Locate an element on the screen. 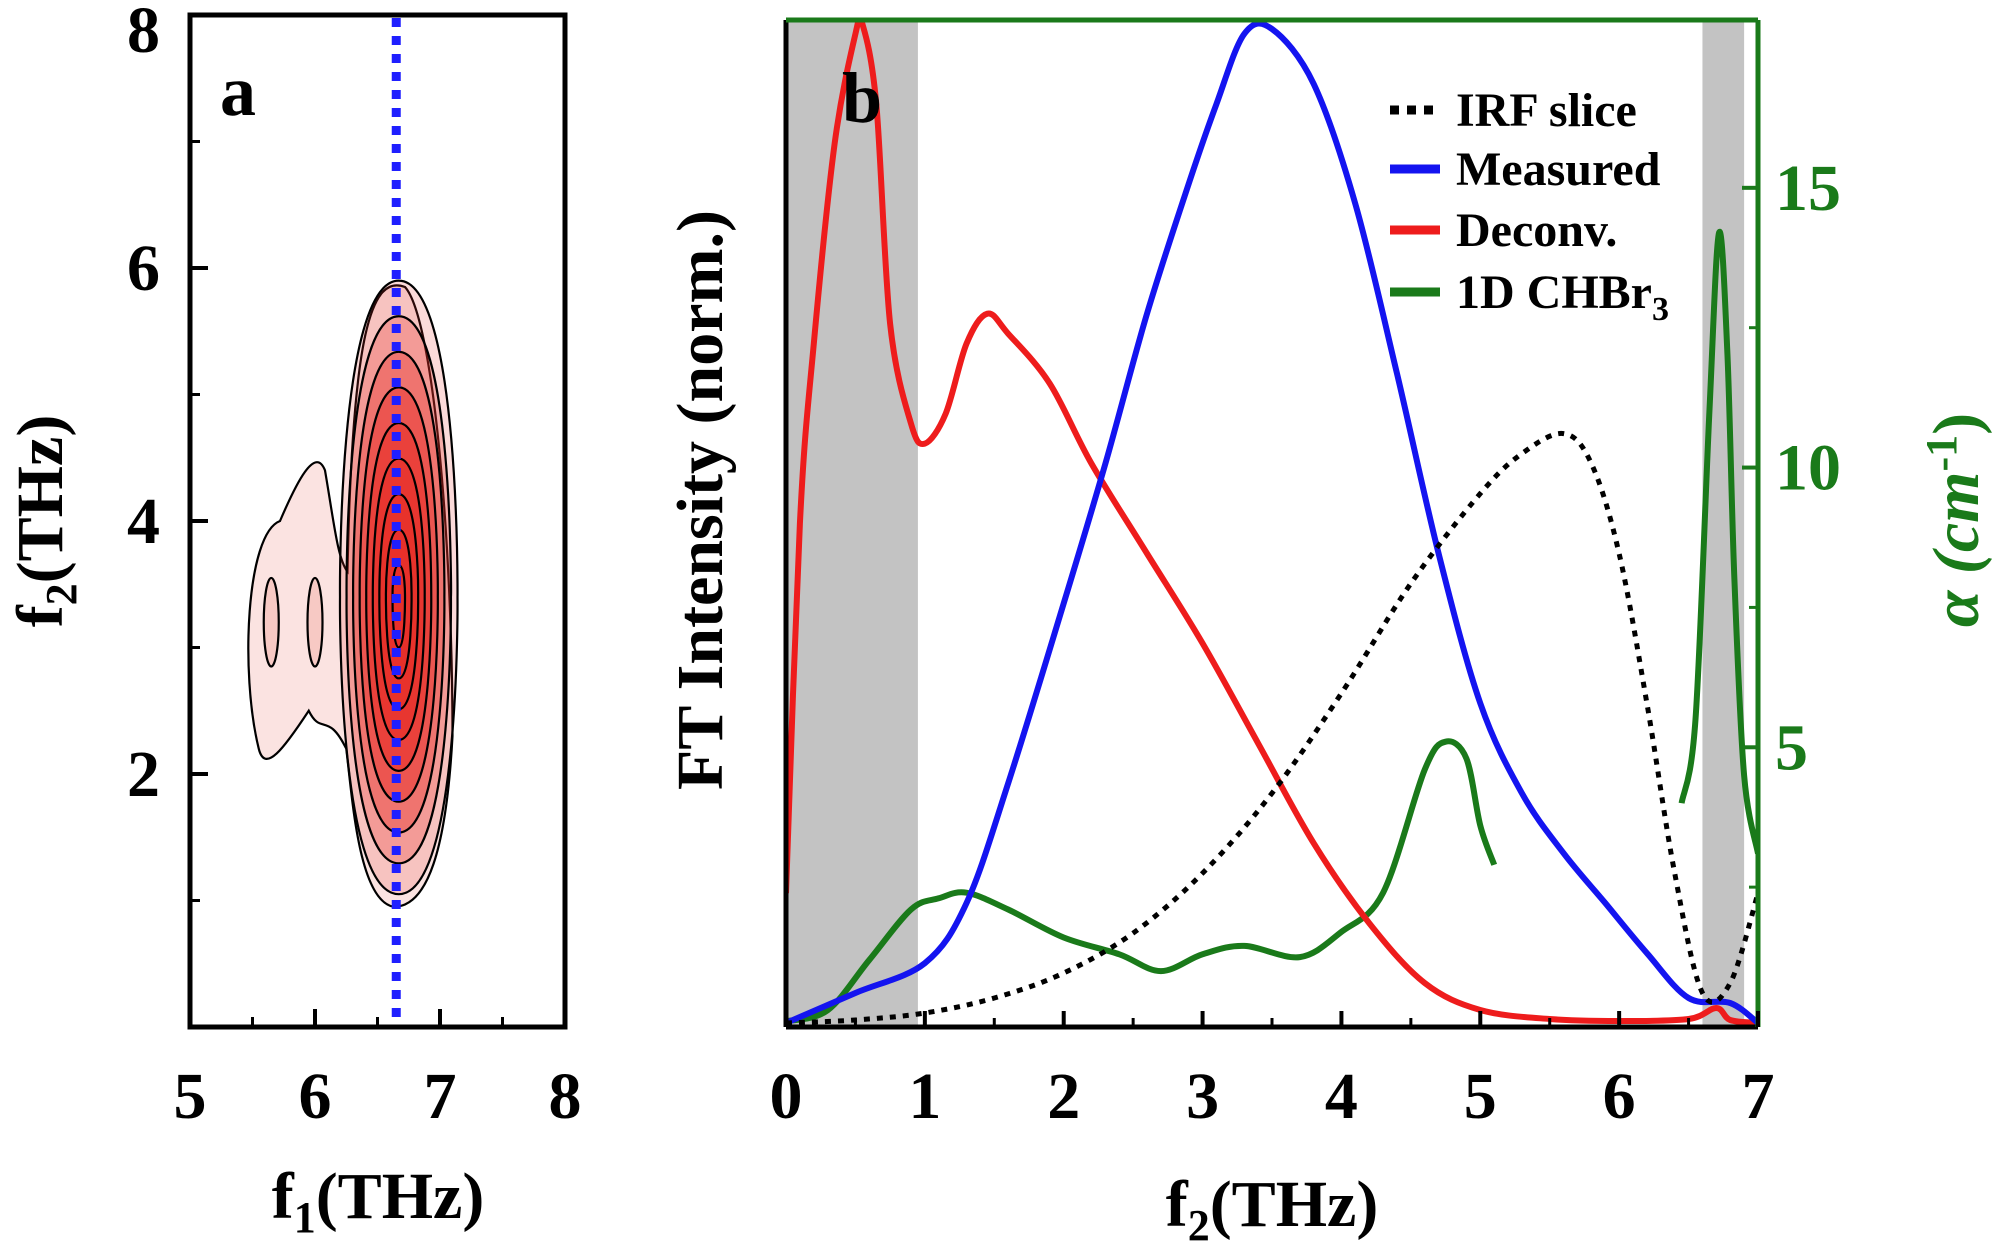 This screenshot has width=2016, height=1244. x-tick-label: 8 is located at coordinates (565, 1096).